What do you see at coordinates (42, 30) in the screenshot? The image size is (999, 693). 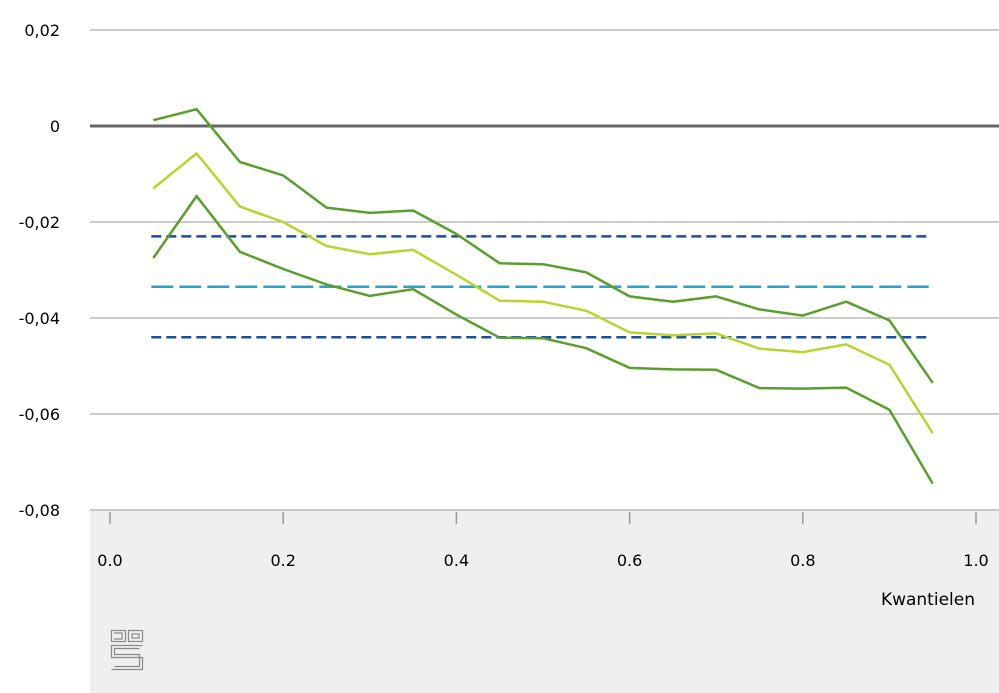 I see `y-tick-label: 0,02` at bounding box center [42, 30].